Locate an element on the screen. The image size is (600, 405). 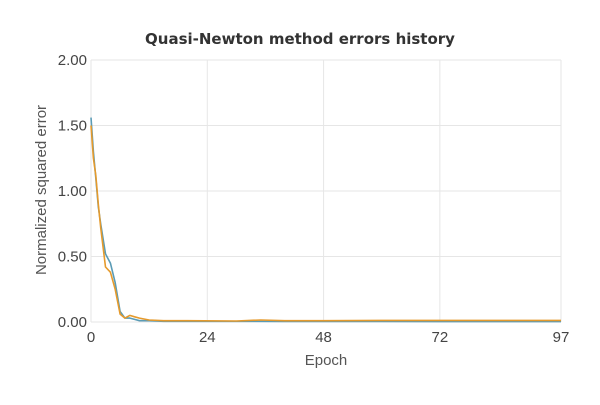
x-axis-title: Epoch is located at coordinates (326, 360).